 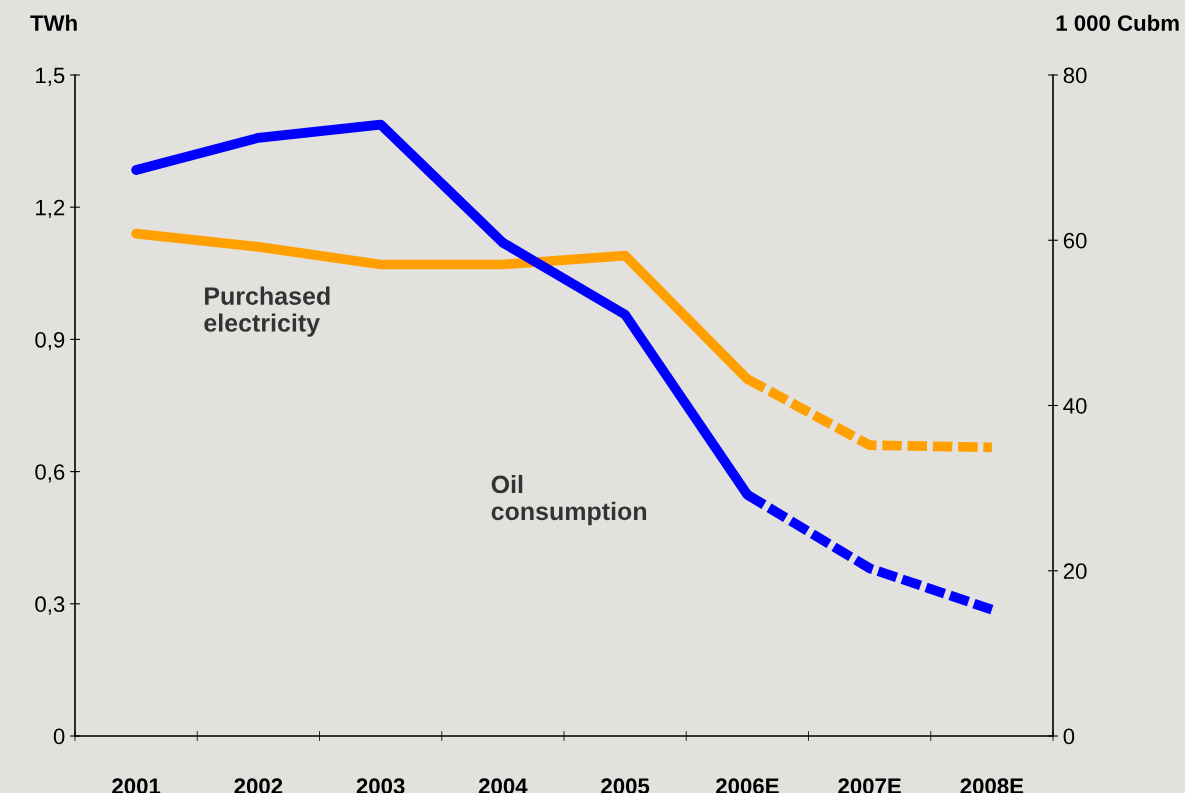 I want to click on text: Oil consumption, so click(x=569, y=500).